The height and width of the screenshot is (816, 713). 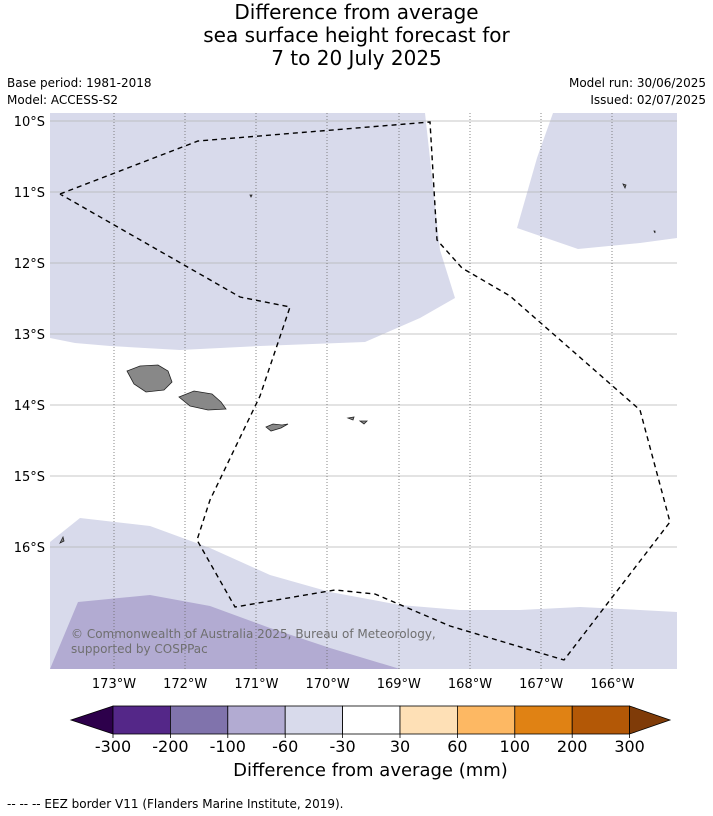 I want to click on lon-label: 166°W, so click(x=612, y=684).